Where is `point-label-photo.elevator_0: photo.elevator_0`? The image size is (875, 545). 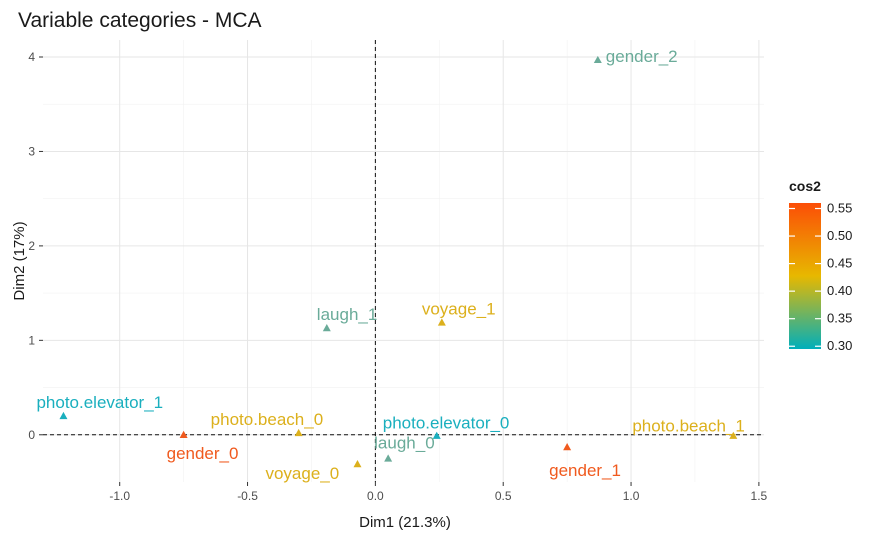 point-label-photo.elevator_0: photo.elevator_0 is located at coordinates (446, 423).